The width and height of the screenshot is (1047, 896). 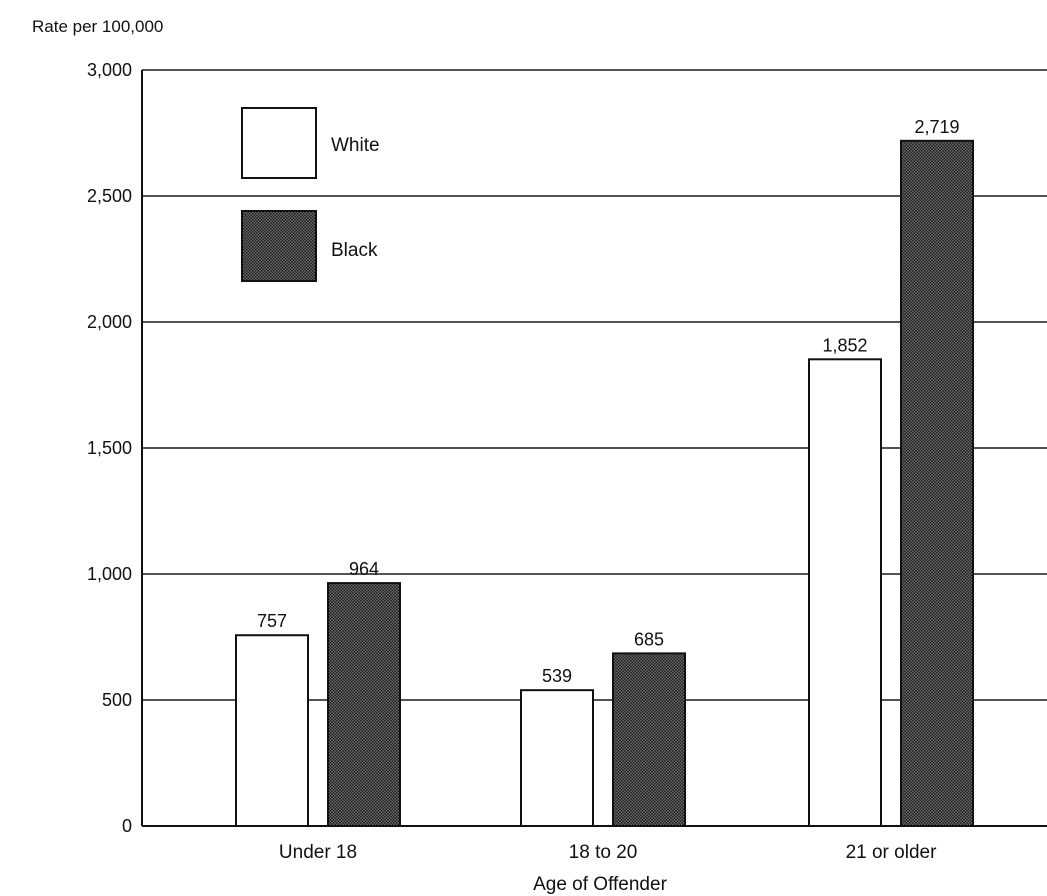 I want to click on value-label-white-1: 757, so click(x=272, y=621).